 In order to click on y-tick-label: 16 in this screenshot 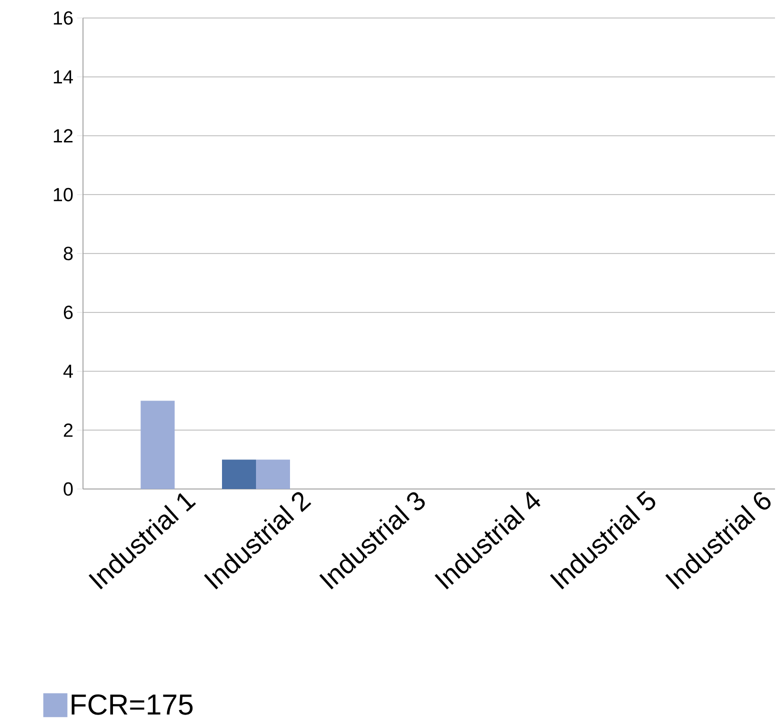, I will do `click(63, 18)`.